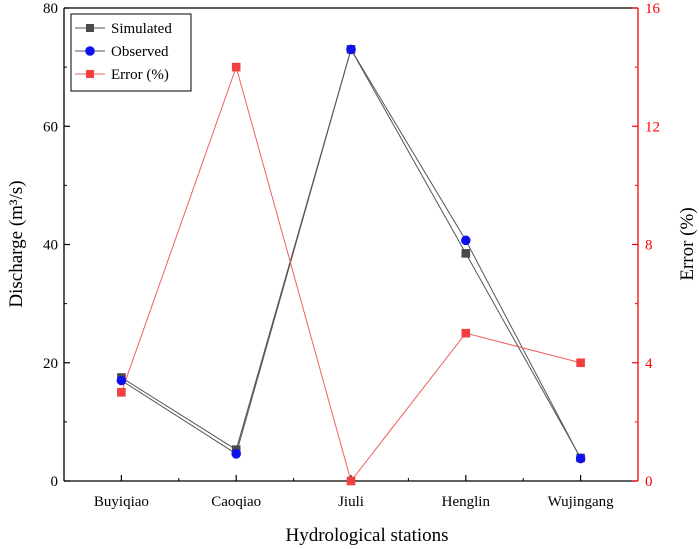  I want to click on y-right-tick-label: 12, so click(652, 127).